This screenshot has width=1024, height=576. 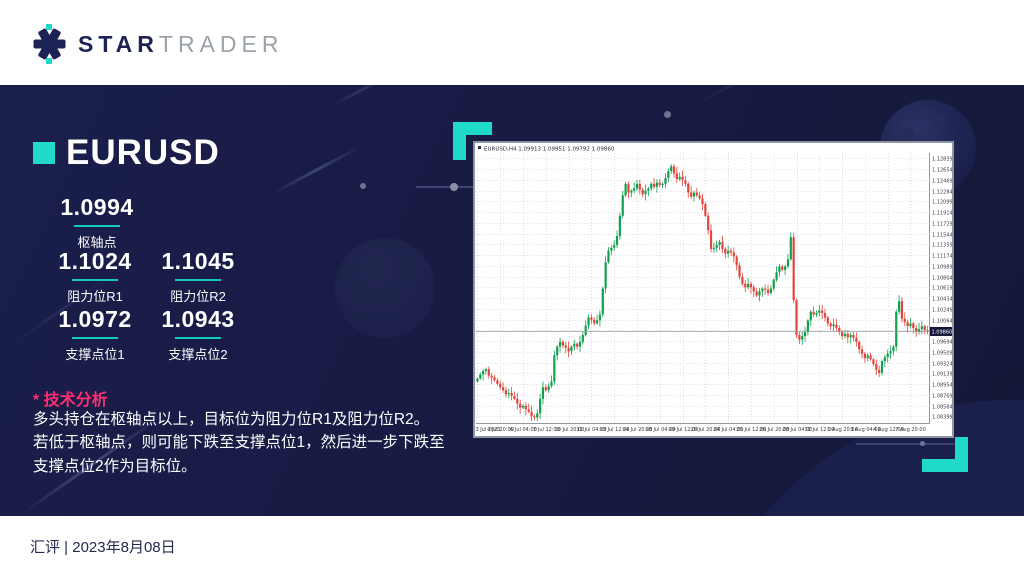 What do you see at coordinates (512, 42) in the screenshot?
I see `header-bar: STARTRADER` at bounding box center [512, 42].